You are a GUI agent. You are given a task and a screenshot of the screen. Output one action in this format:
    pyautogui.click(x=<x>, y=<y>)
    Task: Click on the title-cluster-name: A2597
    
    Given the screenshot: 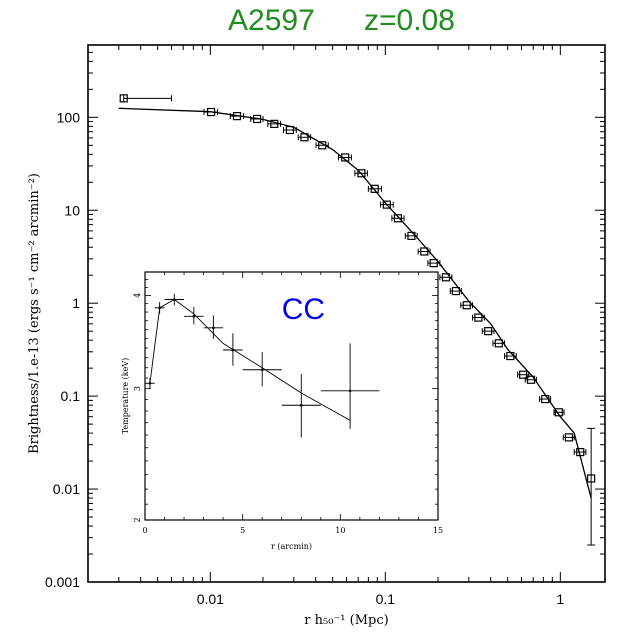 What is the action you would take?
    pyautogui.click(x=271, y=20)
    